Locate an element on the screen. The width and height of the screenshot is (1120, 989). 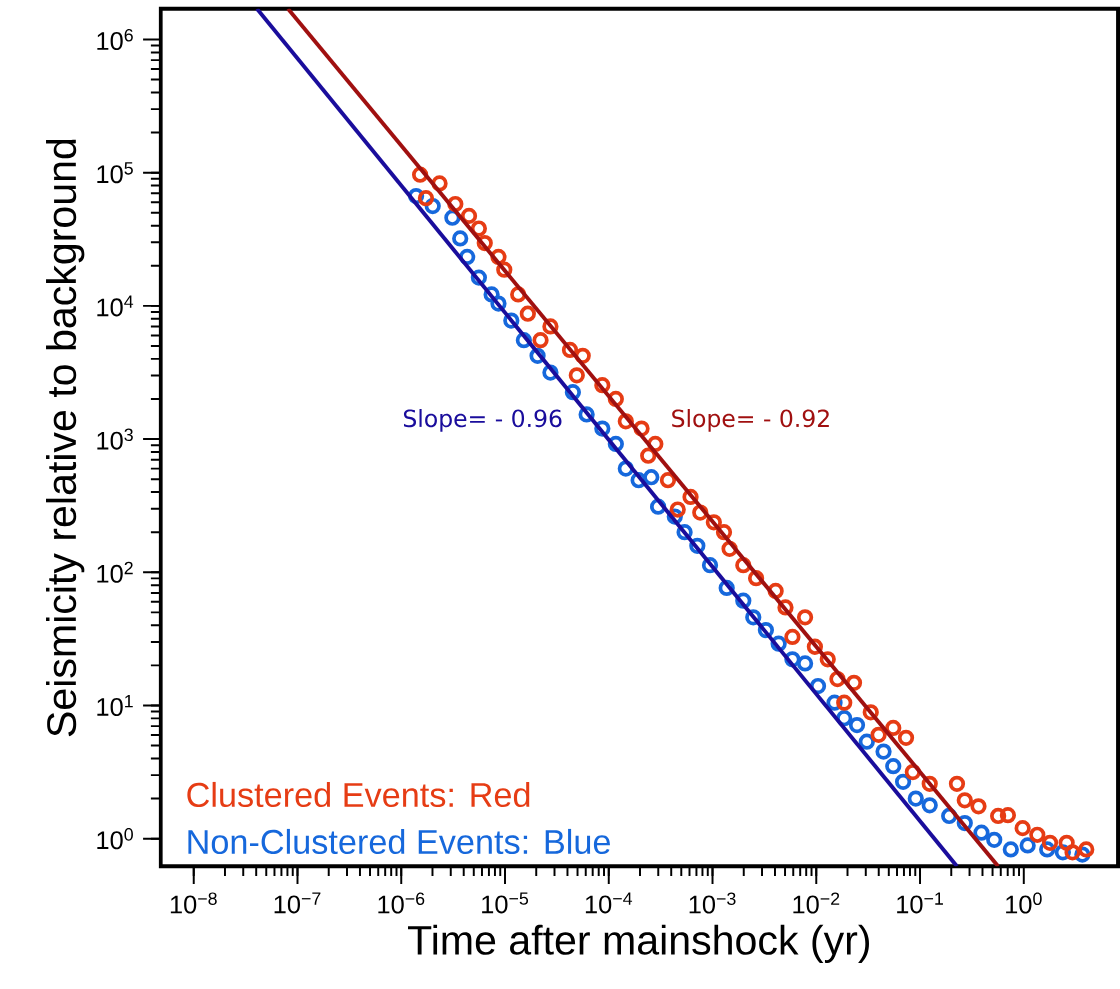
y-tick-label: 10$^{3}$ is located at coordinates (115, 439).